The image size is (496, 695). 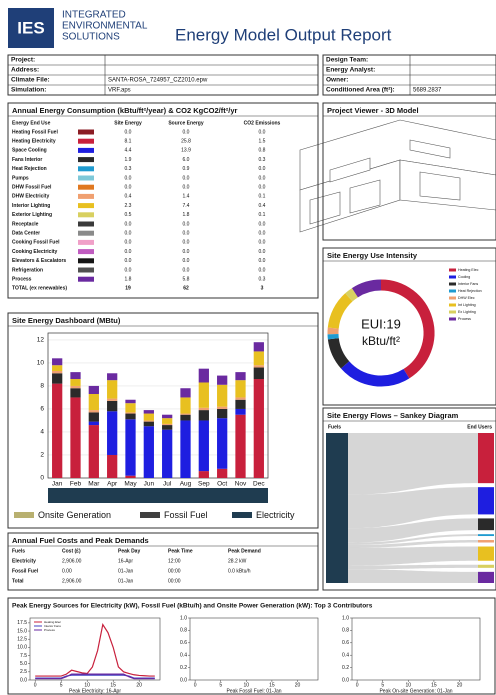 I want to click on cell: 25.8, so click(x=186, y=142).